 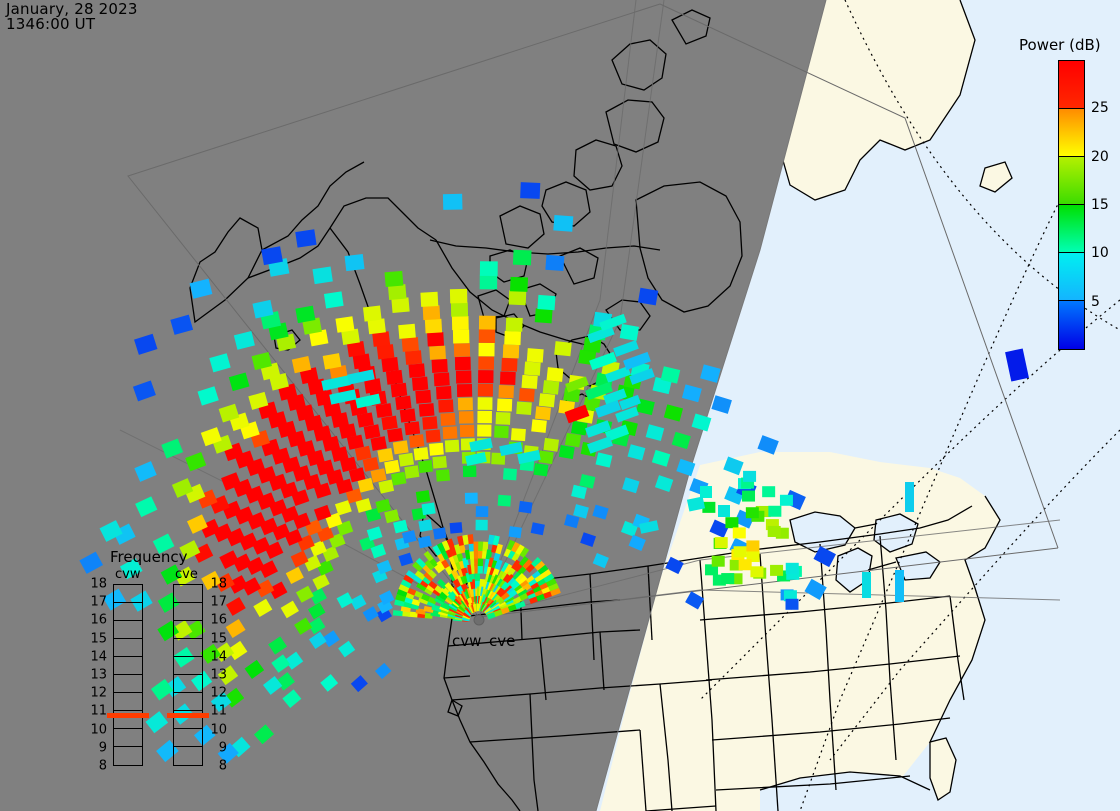 What do you see at coordinates (188, 716) in the screenshot?
I see `freq-marker` at bounding box center [188, 716].